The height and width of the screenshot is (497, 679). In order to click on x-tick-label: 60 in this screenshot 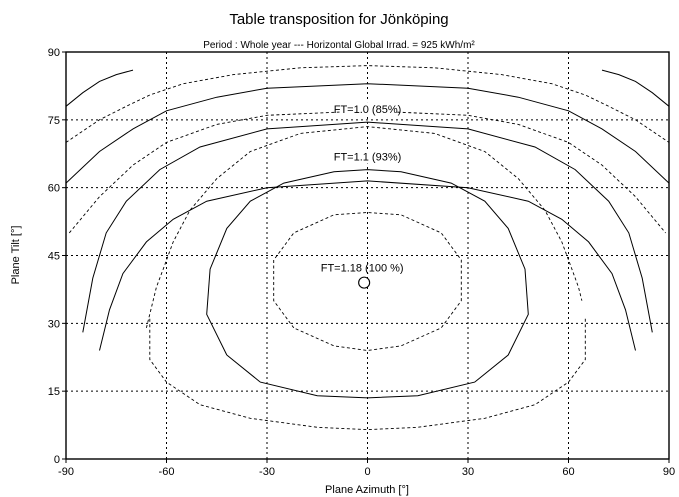, I will do `click(568, 472)`.